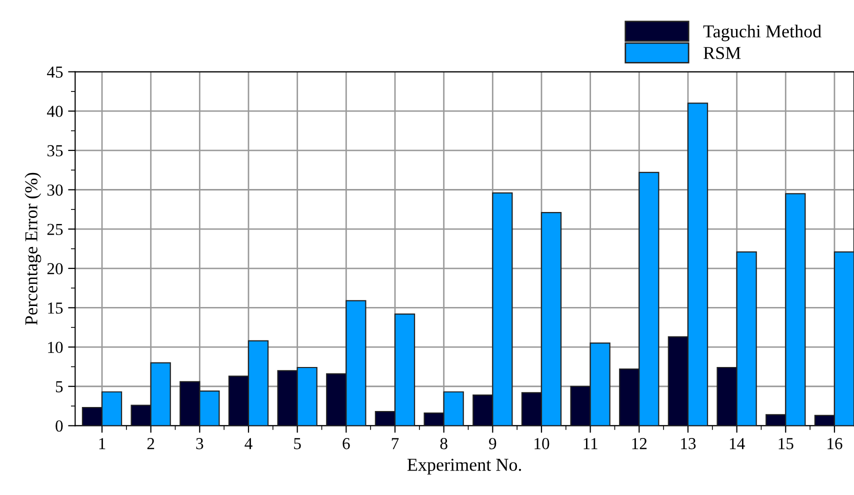 This screenshot has height=495, width=854. I want to click on legend-label: RSM, so click(722, 53).